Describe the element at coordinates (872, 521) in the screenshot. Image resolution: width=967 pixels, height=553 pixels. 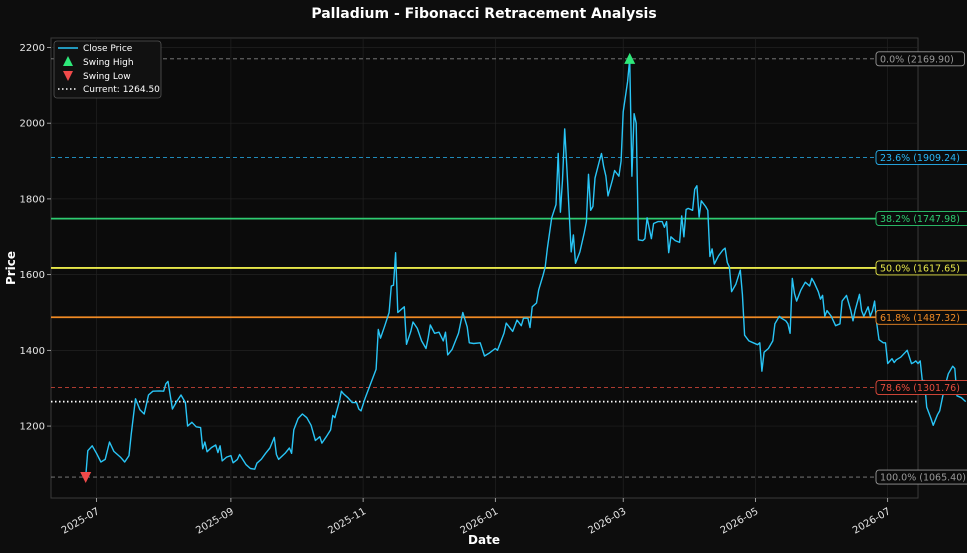
I see `x-tick-label: 2026-07` at that location.